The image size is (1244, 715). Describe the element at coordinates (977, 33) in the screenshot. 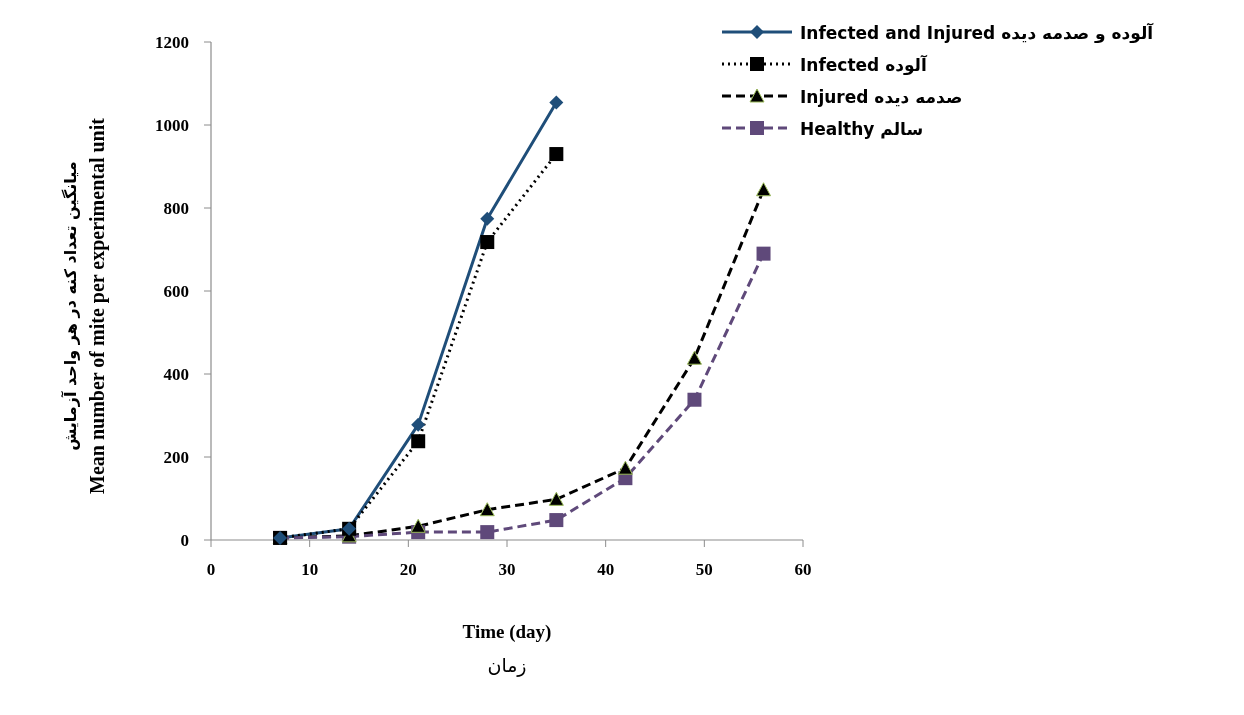

I see `legend-label: Infected and Injured آلوده و صدمه دیده` at that location.